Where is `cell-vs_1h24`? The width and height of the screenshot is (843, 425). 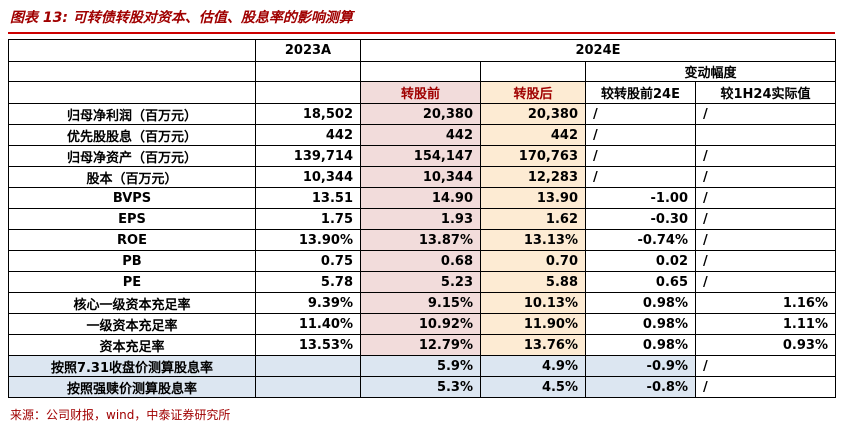
cell-vs_1h24 is located at coordinates (765, 135).